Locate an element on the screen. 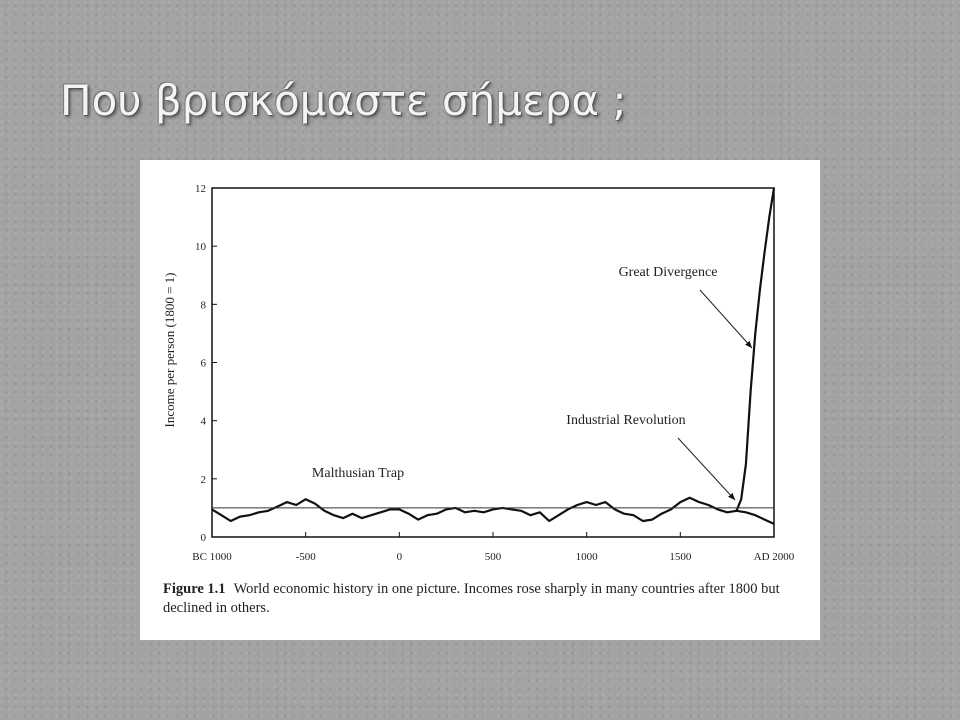 This screenshot has width=960, height=720. y-tick-label: 0 is located at coordinates (204, 538).